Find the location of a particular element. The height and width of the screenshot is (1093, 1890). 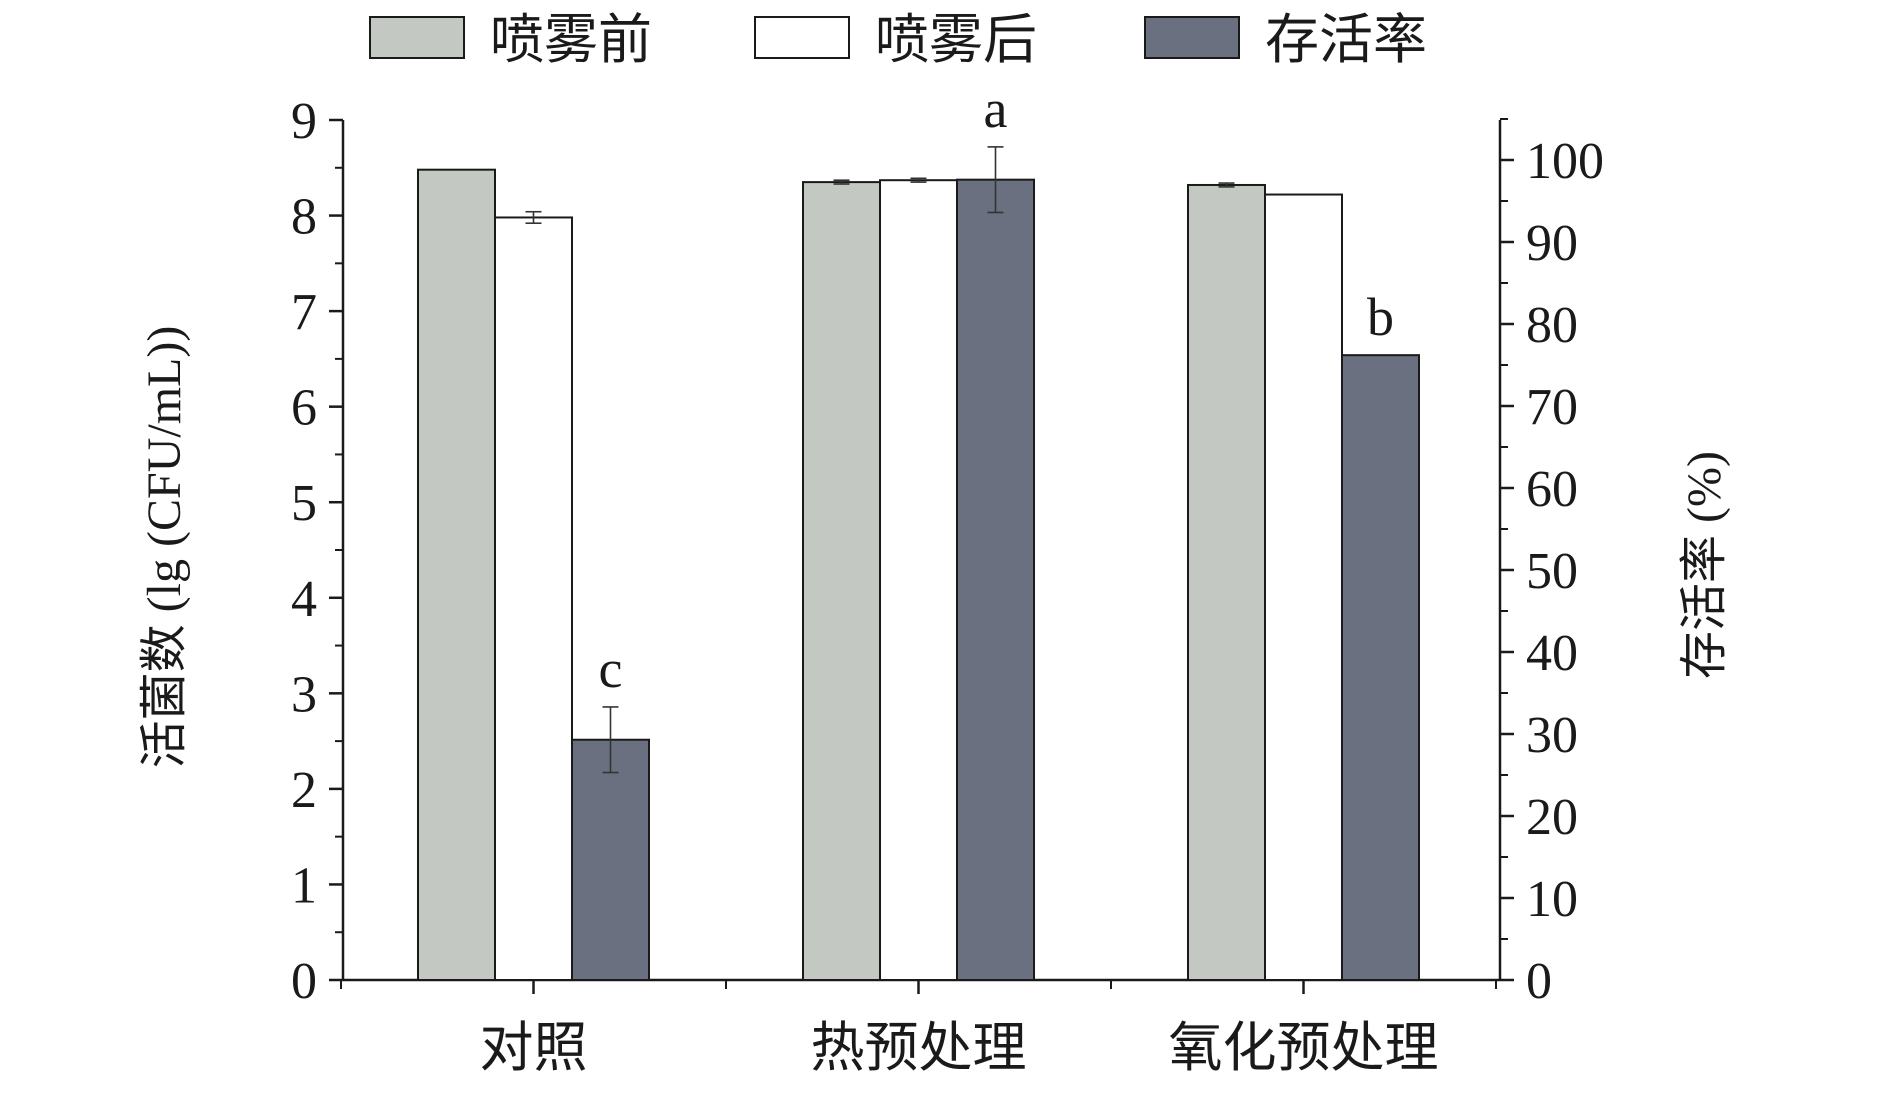

y-axis-right-label: 存活率 (%) is located at coordinates (1704, 565).